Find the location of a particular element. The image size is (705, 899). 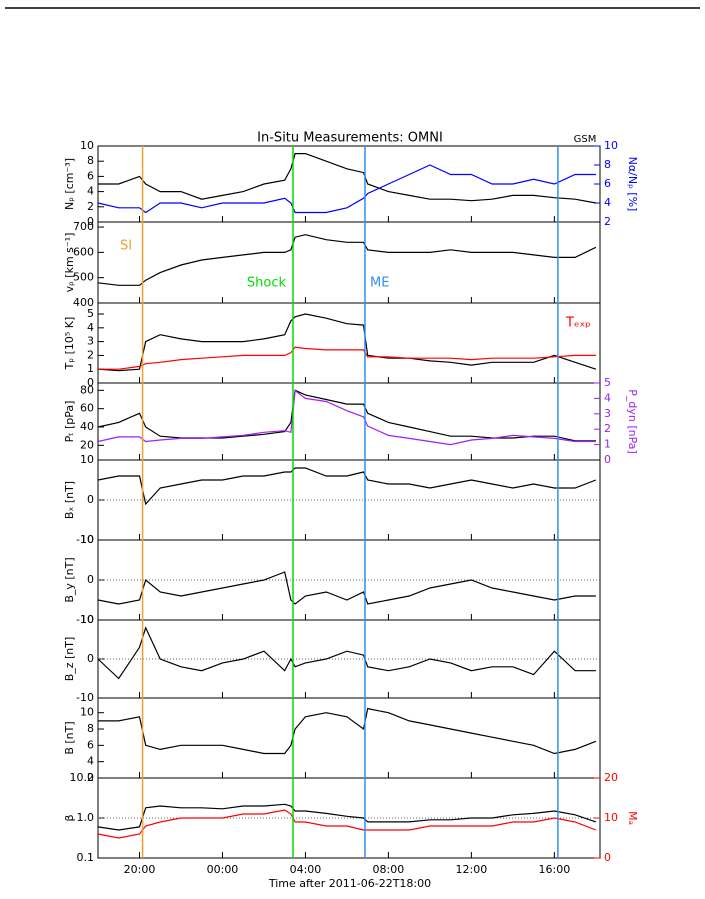

y-tick-label: 3 is located at coordinates (90, 341).